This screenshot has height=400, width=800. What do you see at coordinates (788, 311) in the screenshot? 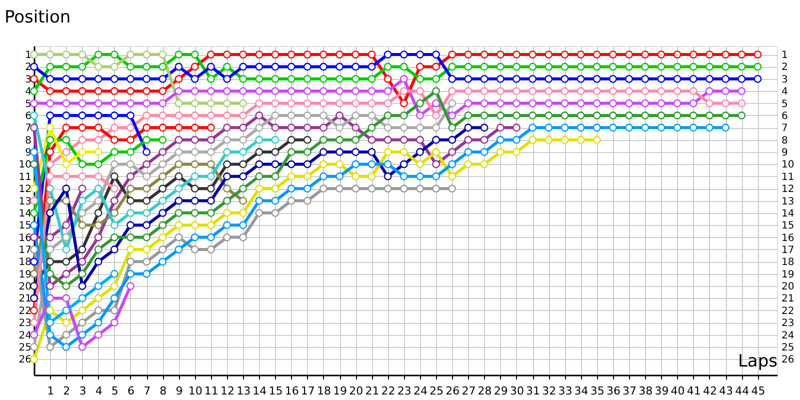
I see `y2-tick-label: 22` at bounding box center [788, 311].